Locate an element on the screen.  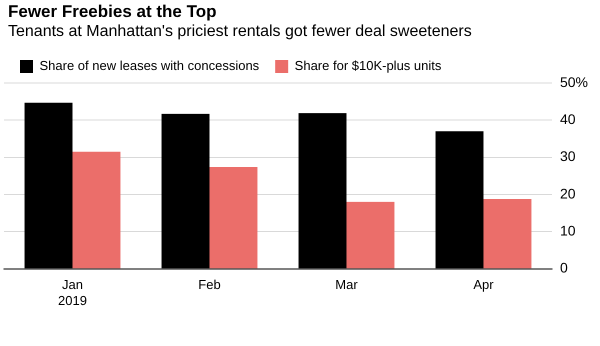
legend-label: Share of new leases with concessions is located at coordinates (150, 66).